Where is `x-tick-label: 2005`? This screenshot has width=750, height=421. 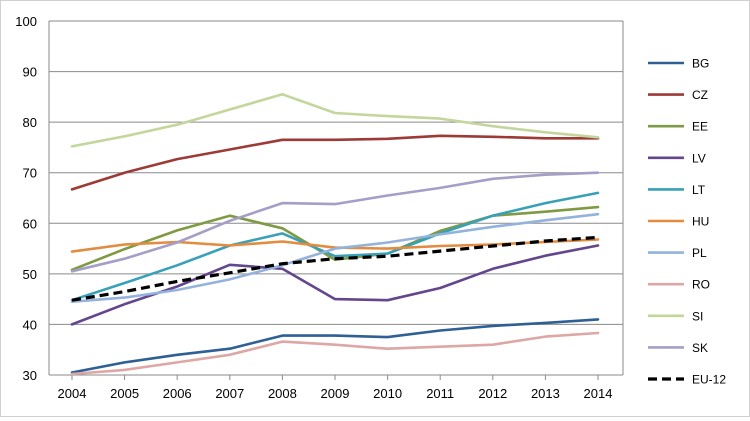
x-tick-label: 2005 is located at coordinates (124, 393).